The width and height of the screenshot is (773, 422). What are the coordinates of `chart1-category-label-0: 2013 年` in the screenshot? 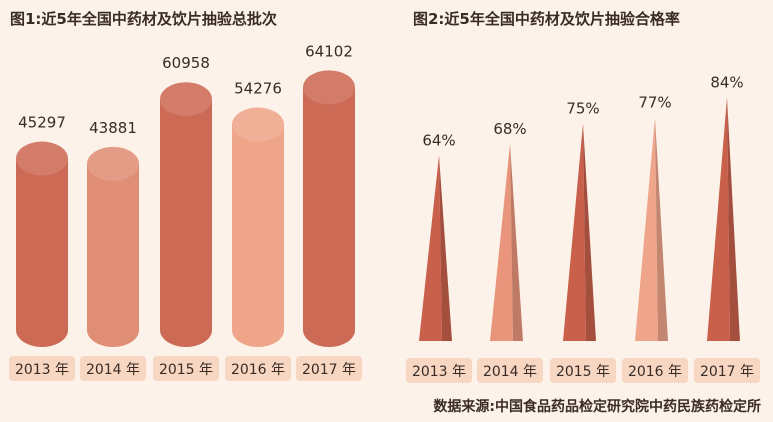 It's located at (42, 370).